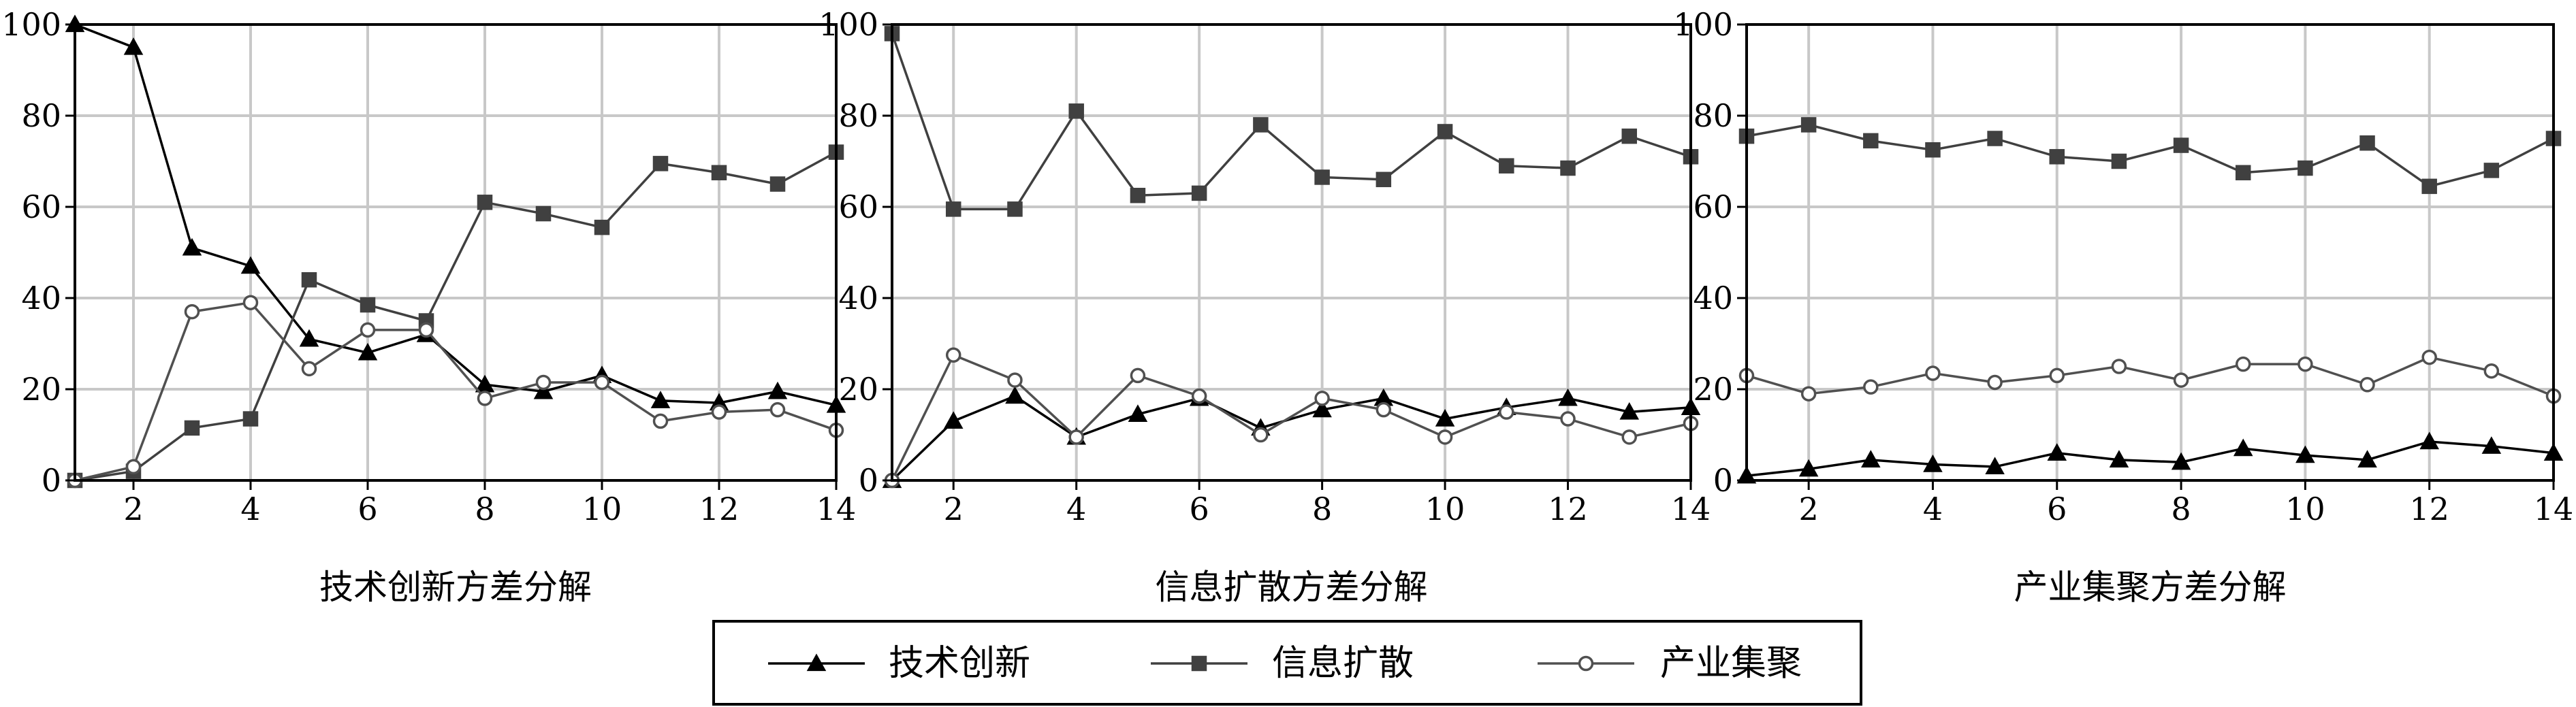 The height and width of the screenshot is (707, 2576). What do you see at coordinates (959, 663) in the screenshot?
I see `legend-label-0: 技术创新` at bounding box center [959, 663].